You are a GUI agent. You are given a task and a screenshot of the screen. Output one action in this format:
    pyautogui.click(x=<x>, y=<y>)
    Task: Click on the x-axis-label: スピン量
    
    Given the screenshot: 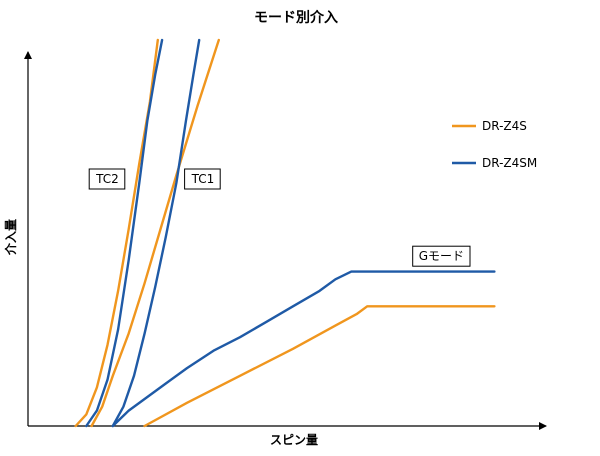 What is the action you would take?
    pyautogui.click(x=294, y=440)
    